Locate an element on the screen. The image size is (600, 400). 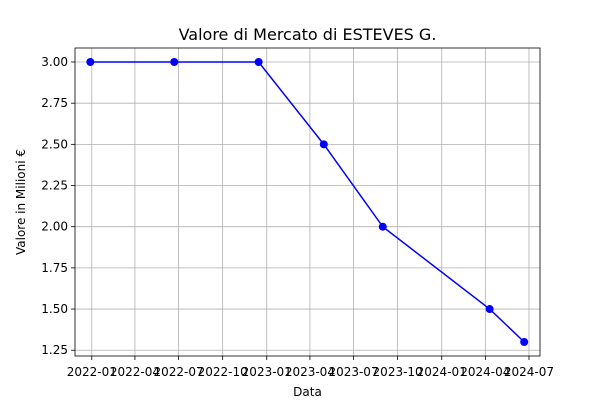
x-tick-label: 2023-04 is located at coordinates (310, 372).